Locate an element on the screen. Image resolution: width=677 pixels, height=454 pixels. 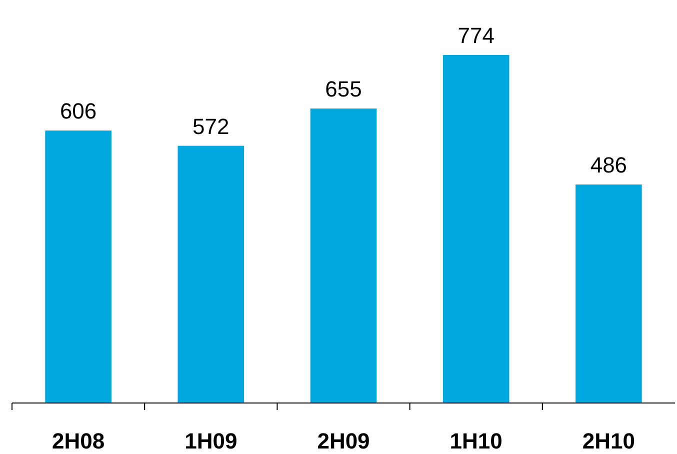
x-tick-label: 2H10 is located at coordinates (608, 441).